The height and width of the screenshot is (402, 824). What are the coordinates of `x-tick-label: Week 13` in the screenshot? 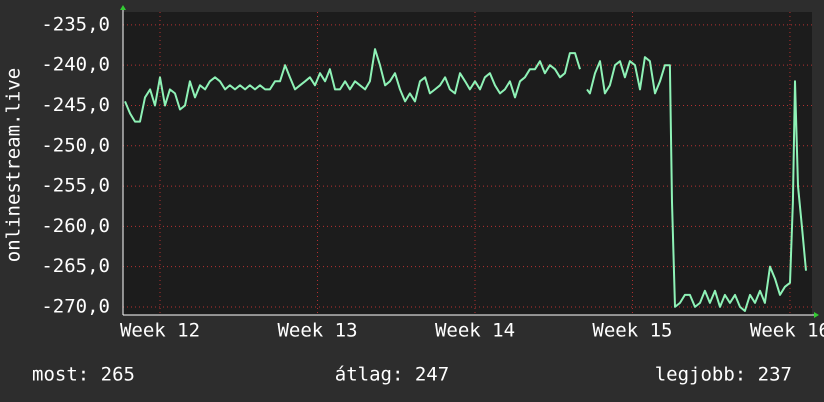 It's located at (317, 331).